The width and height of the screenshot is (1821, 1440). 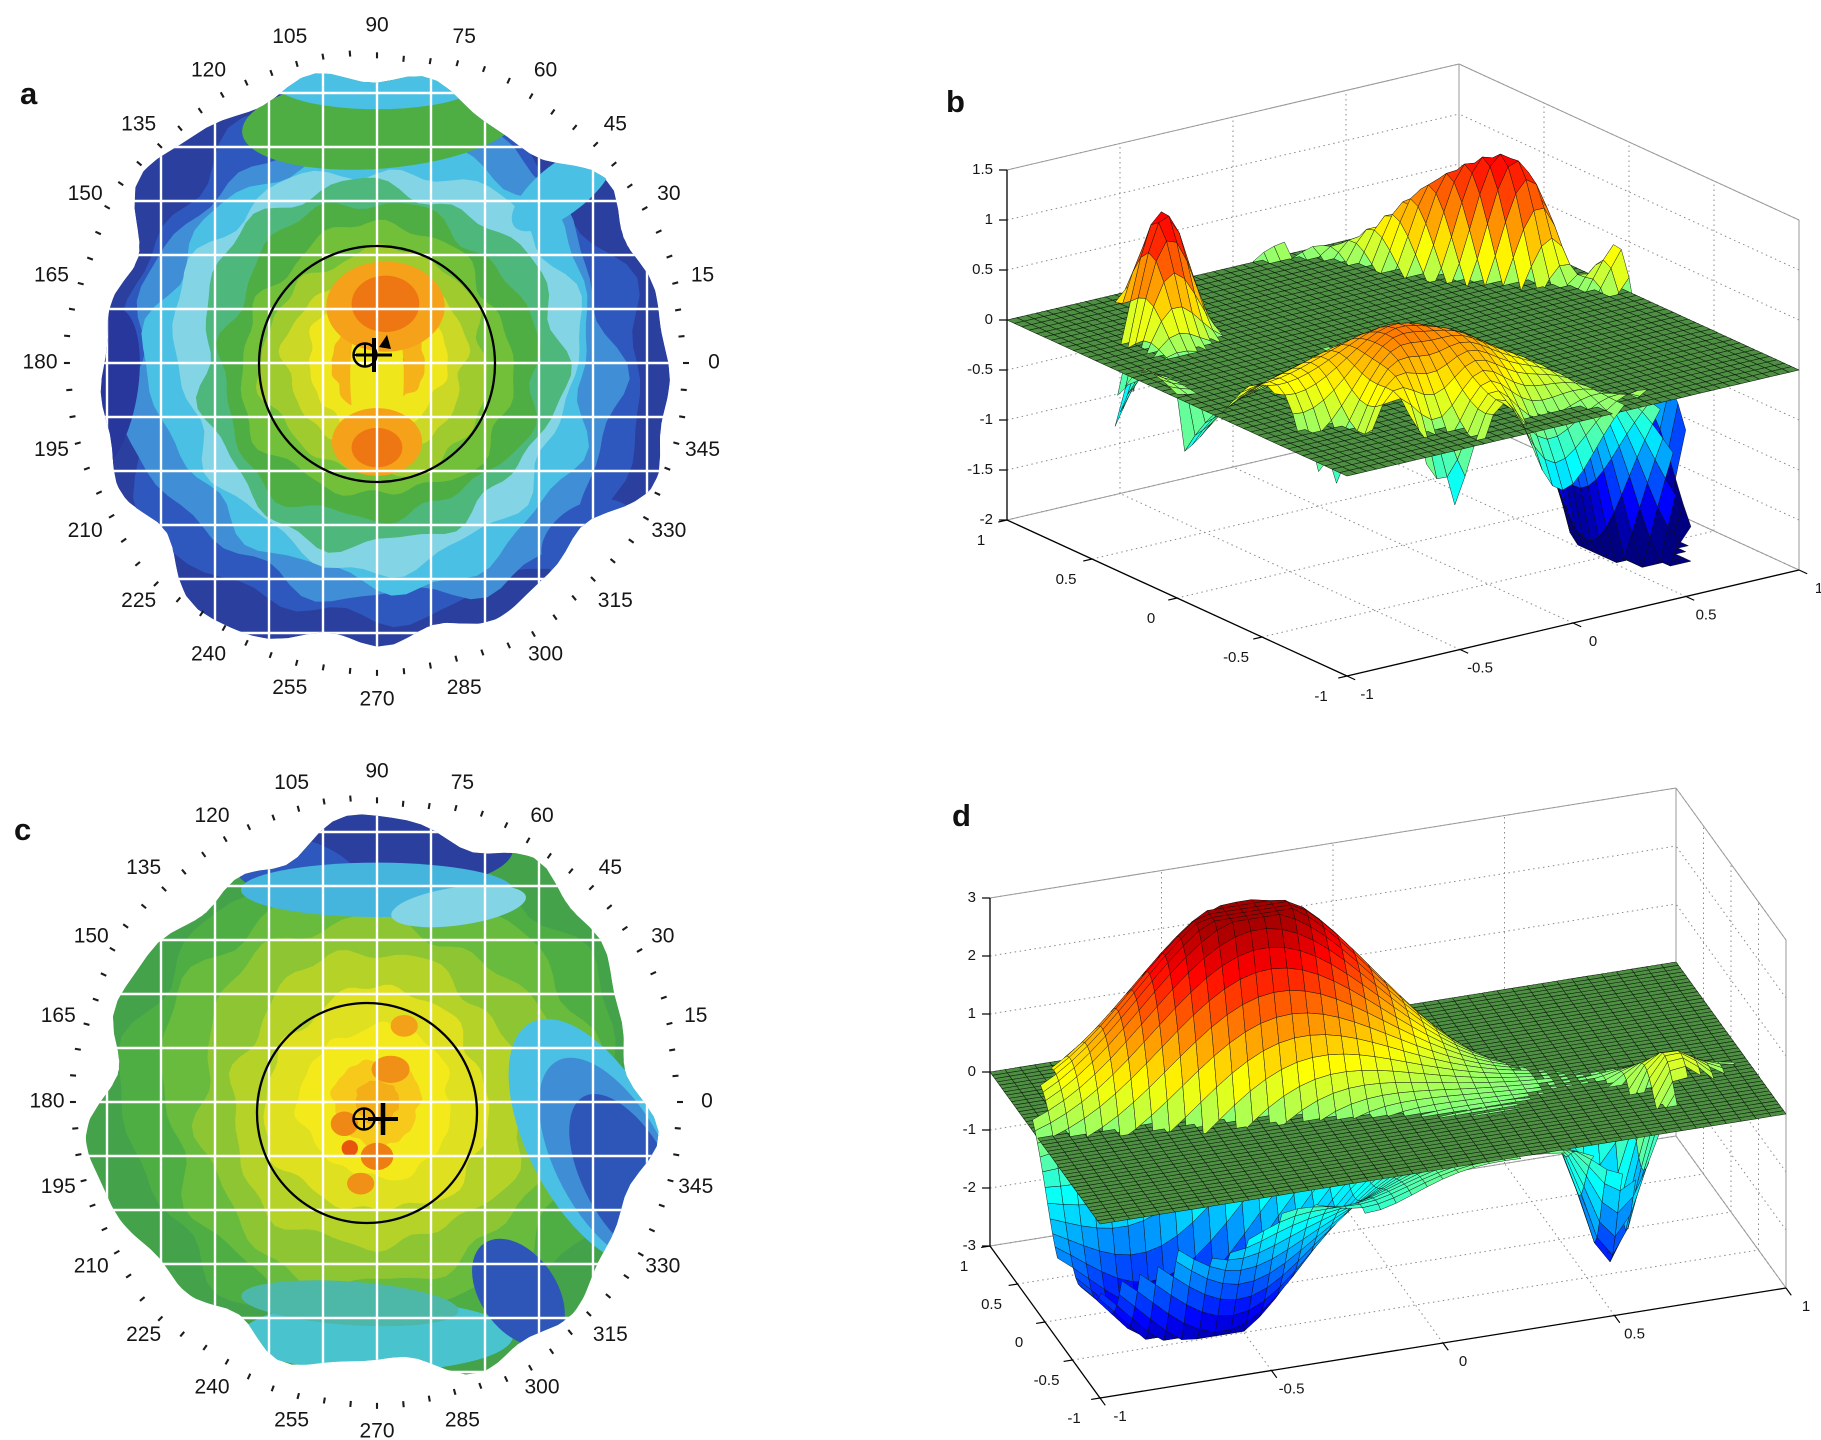 I want to click on y-axis-tick-labels: 1 0.5 0 -0.5 -1, so click(x=1162, y=612).